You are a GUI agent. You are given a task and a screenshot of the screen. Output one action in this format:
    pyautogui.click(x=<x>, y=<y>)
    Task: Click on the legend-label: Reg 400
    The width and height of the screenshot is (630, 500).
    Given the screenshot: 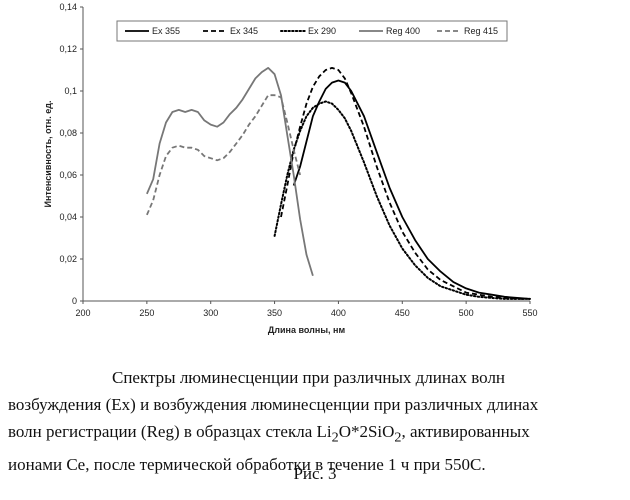 What is the action you would take?
    pyautogui.click(x=403, y=31)
    